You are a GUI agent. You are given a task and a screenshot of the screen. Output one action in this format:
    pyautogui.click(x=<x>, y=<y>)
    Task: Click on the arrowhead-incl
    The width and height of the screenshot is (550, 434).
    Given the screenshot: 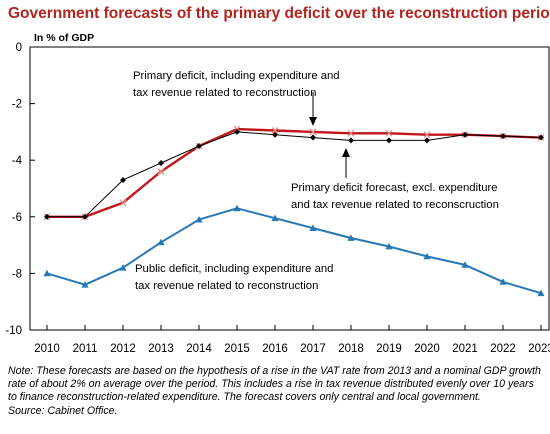 What is the action you would take?
    pyautogui.click(x=313, y=121)
    